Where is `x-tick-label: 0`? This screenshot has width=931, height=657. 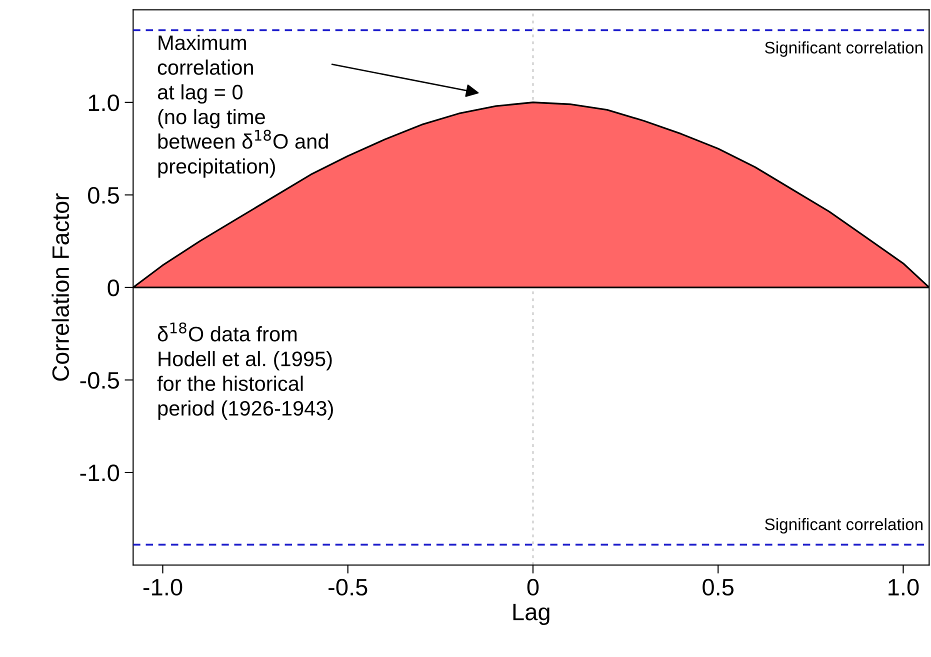
x-tick-label: 0 is located at coordinates (533, 587).